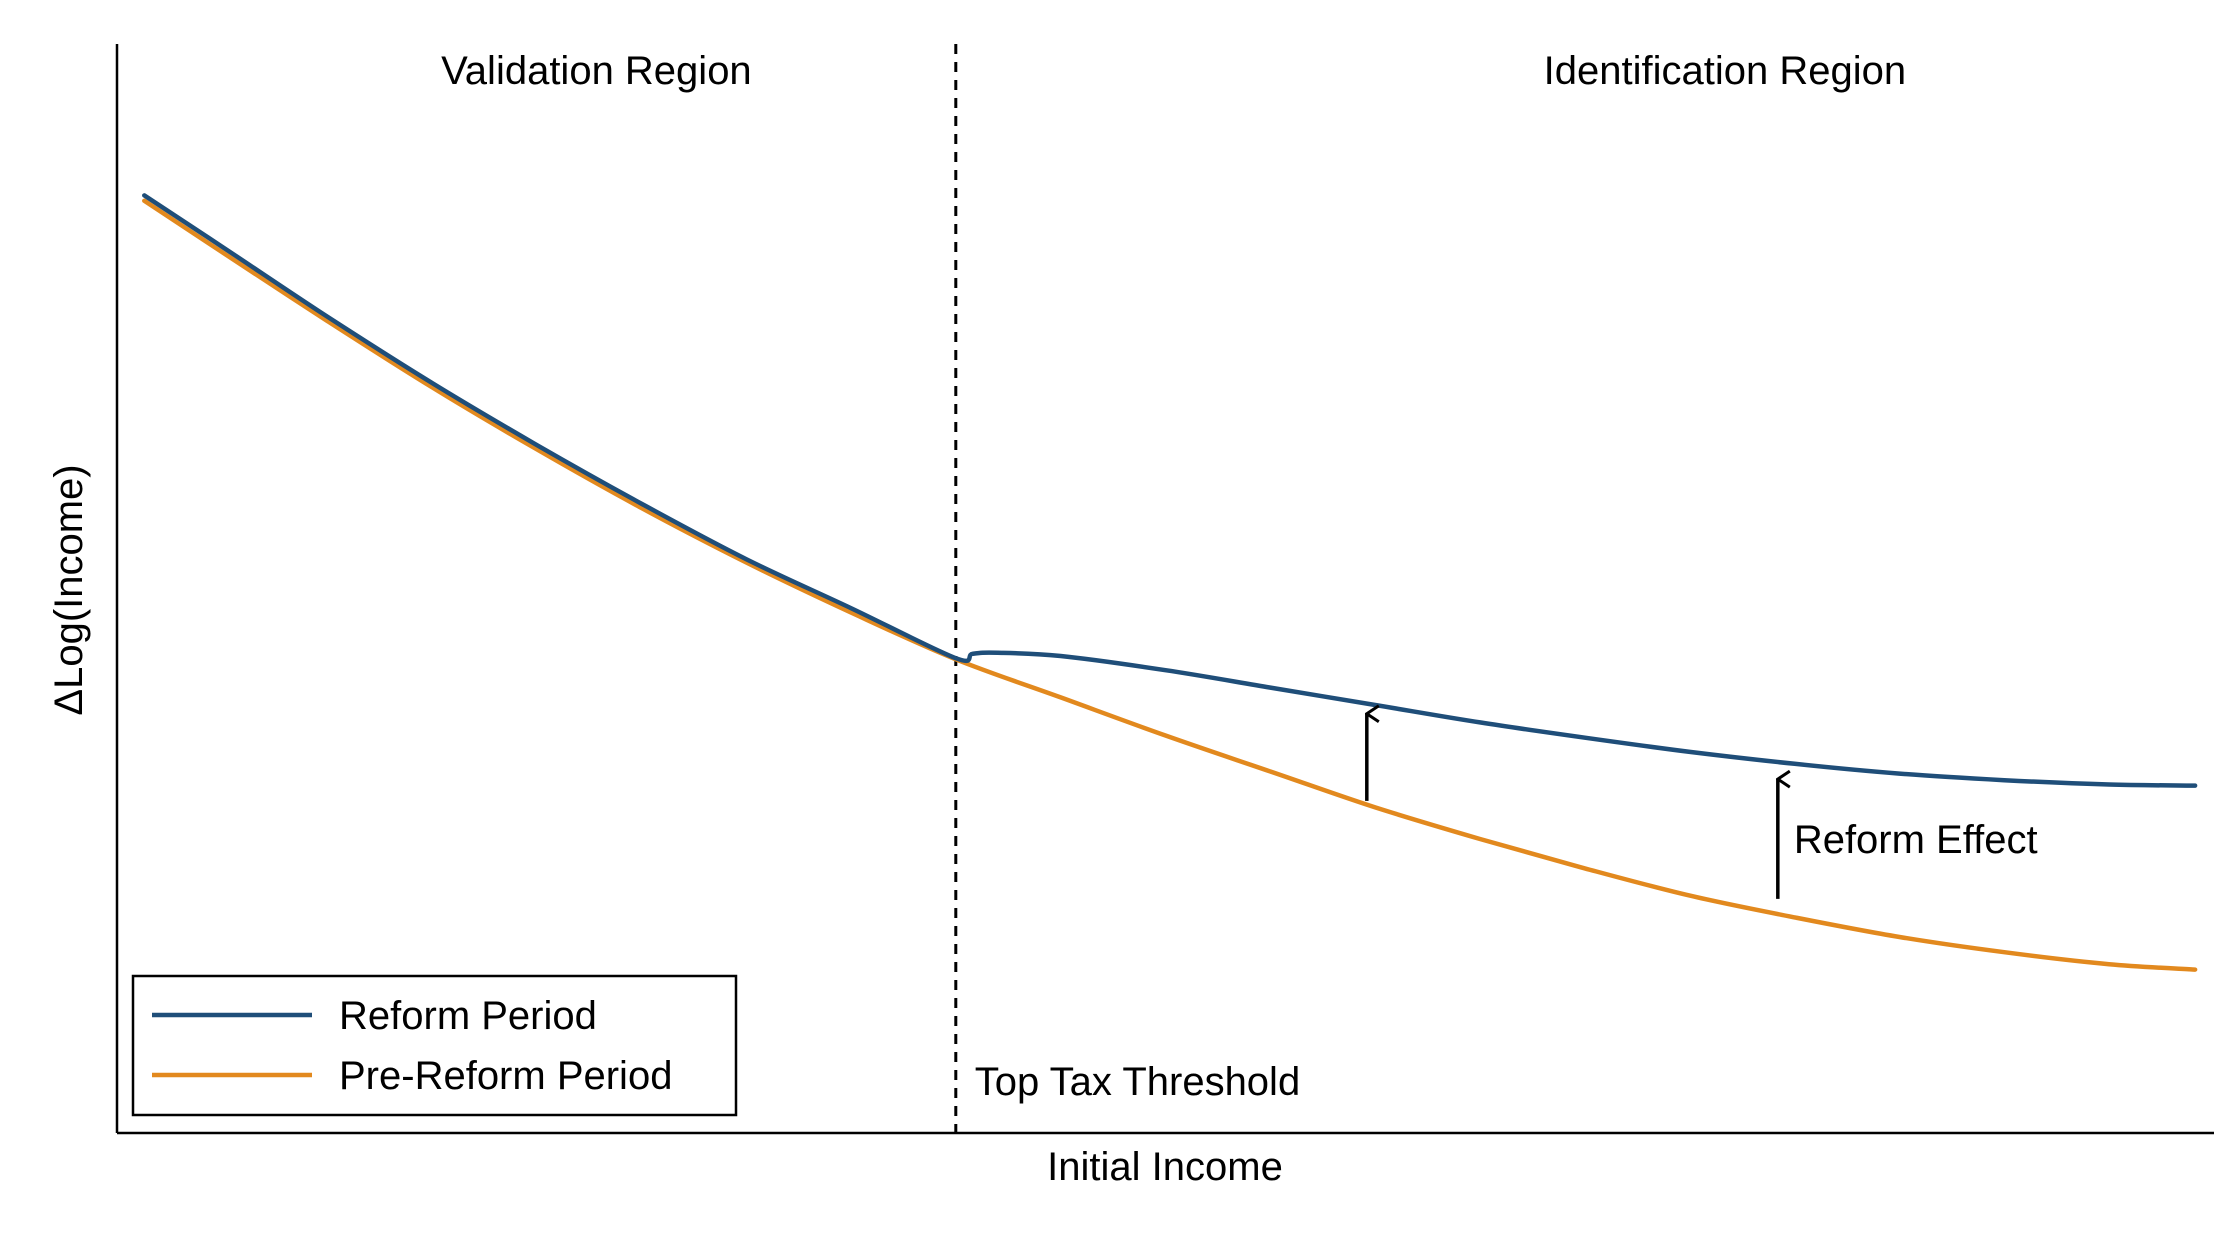  I want to click on legend-label-reform-period: Reform Period, so click(468, 1016).